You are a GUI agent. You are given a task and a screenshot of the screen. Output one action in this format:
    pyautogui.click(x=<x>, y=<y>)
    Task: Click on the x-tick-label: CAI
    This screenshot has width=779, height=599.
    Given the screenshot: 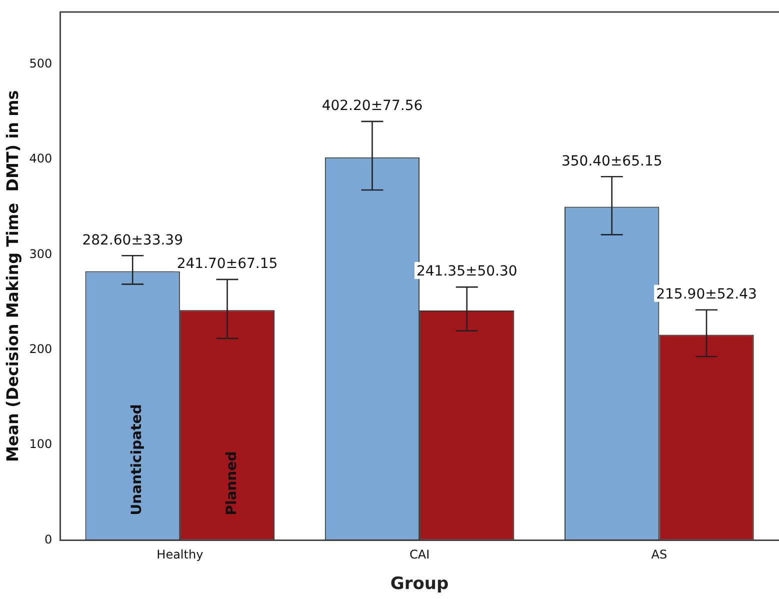 What is the action you would take?
    pyautogui.click(x=419, y=555)
    